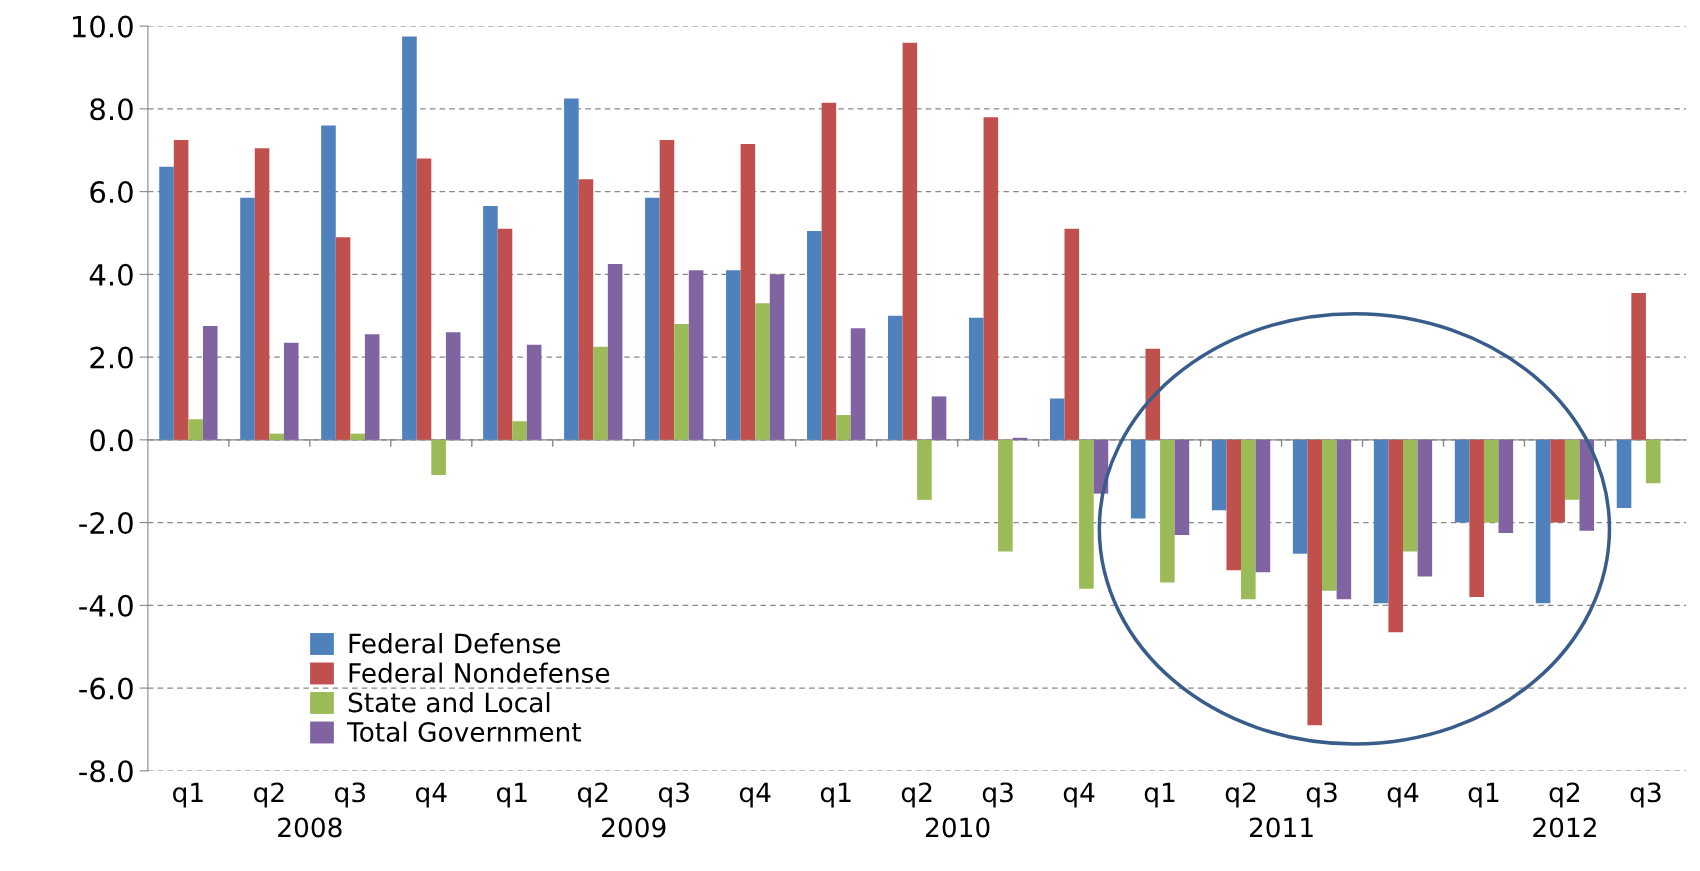  Describe the element at coordinates (106, 771) in the screenshot. I see `y-tick-label: -8.0` at that location.